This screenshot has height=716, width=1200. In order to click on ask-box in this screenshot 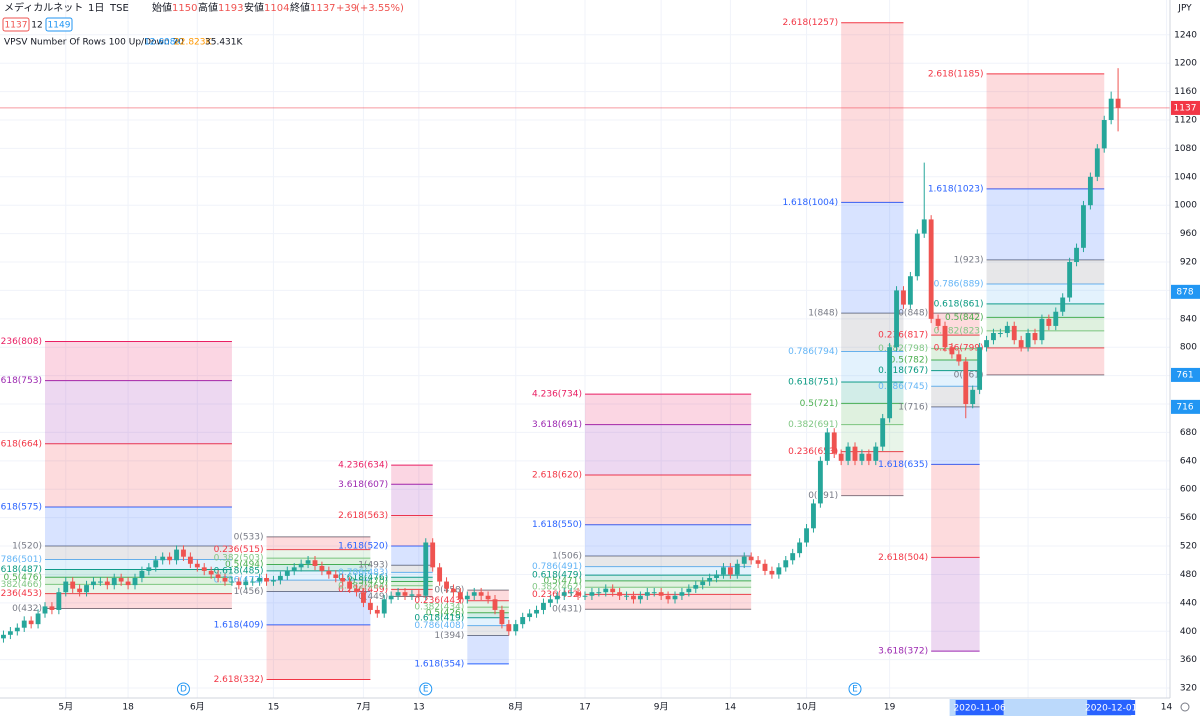, I will do `click(59, 24)`.